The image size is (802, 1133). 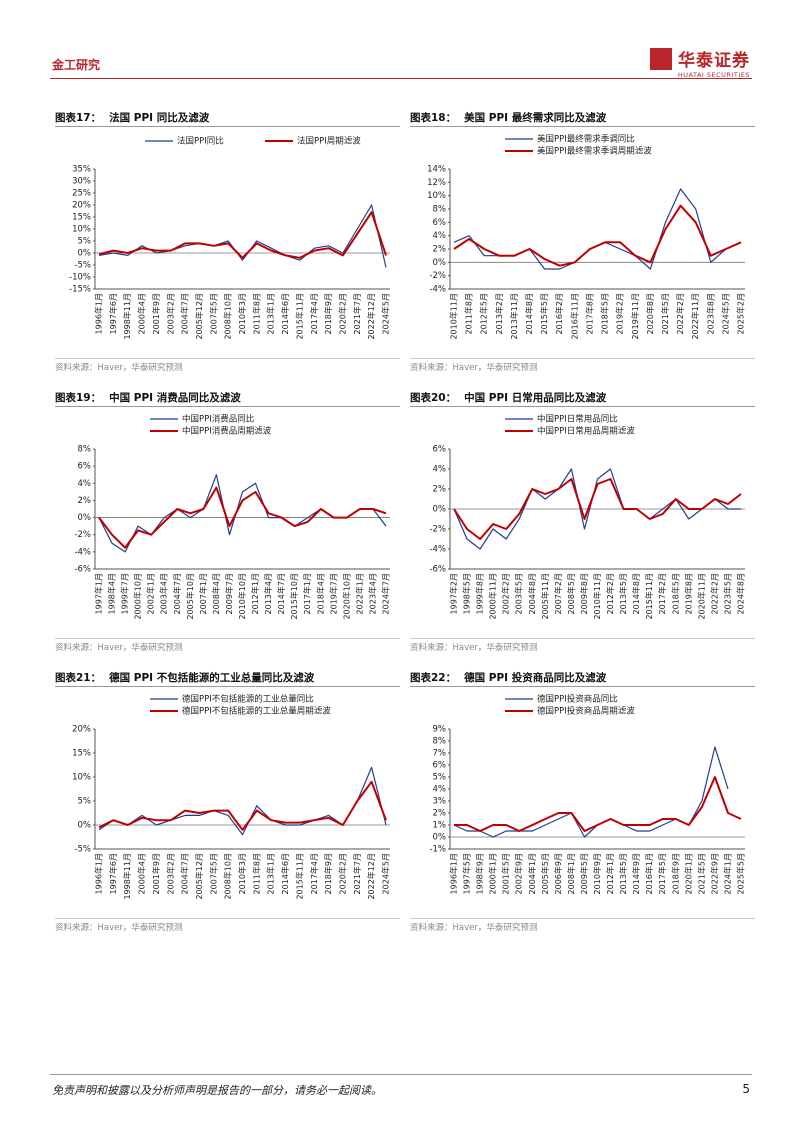 What do you see at coordinates (78, 398) in the screenshot?
I see `chart-number: 图表19：` at bounding box center [78, 398].